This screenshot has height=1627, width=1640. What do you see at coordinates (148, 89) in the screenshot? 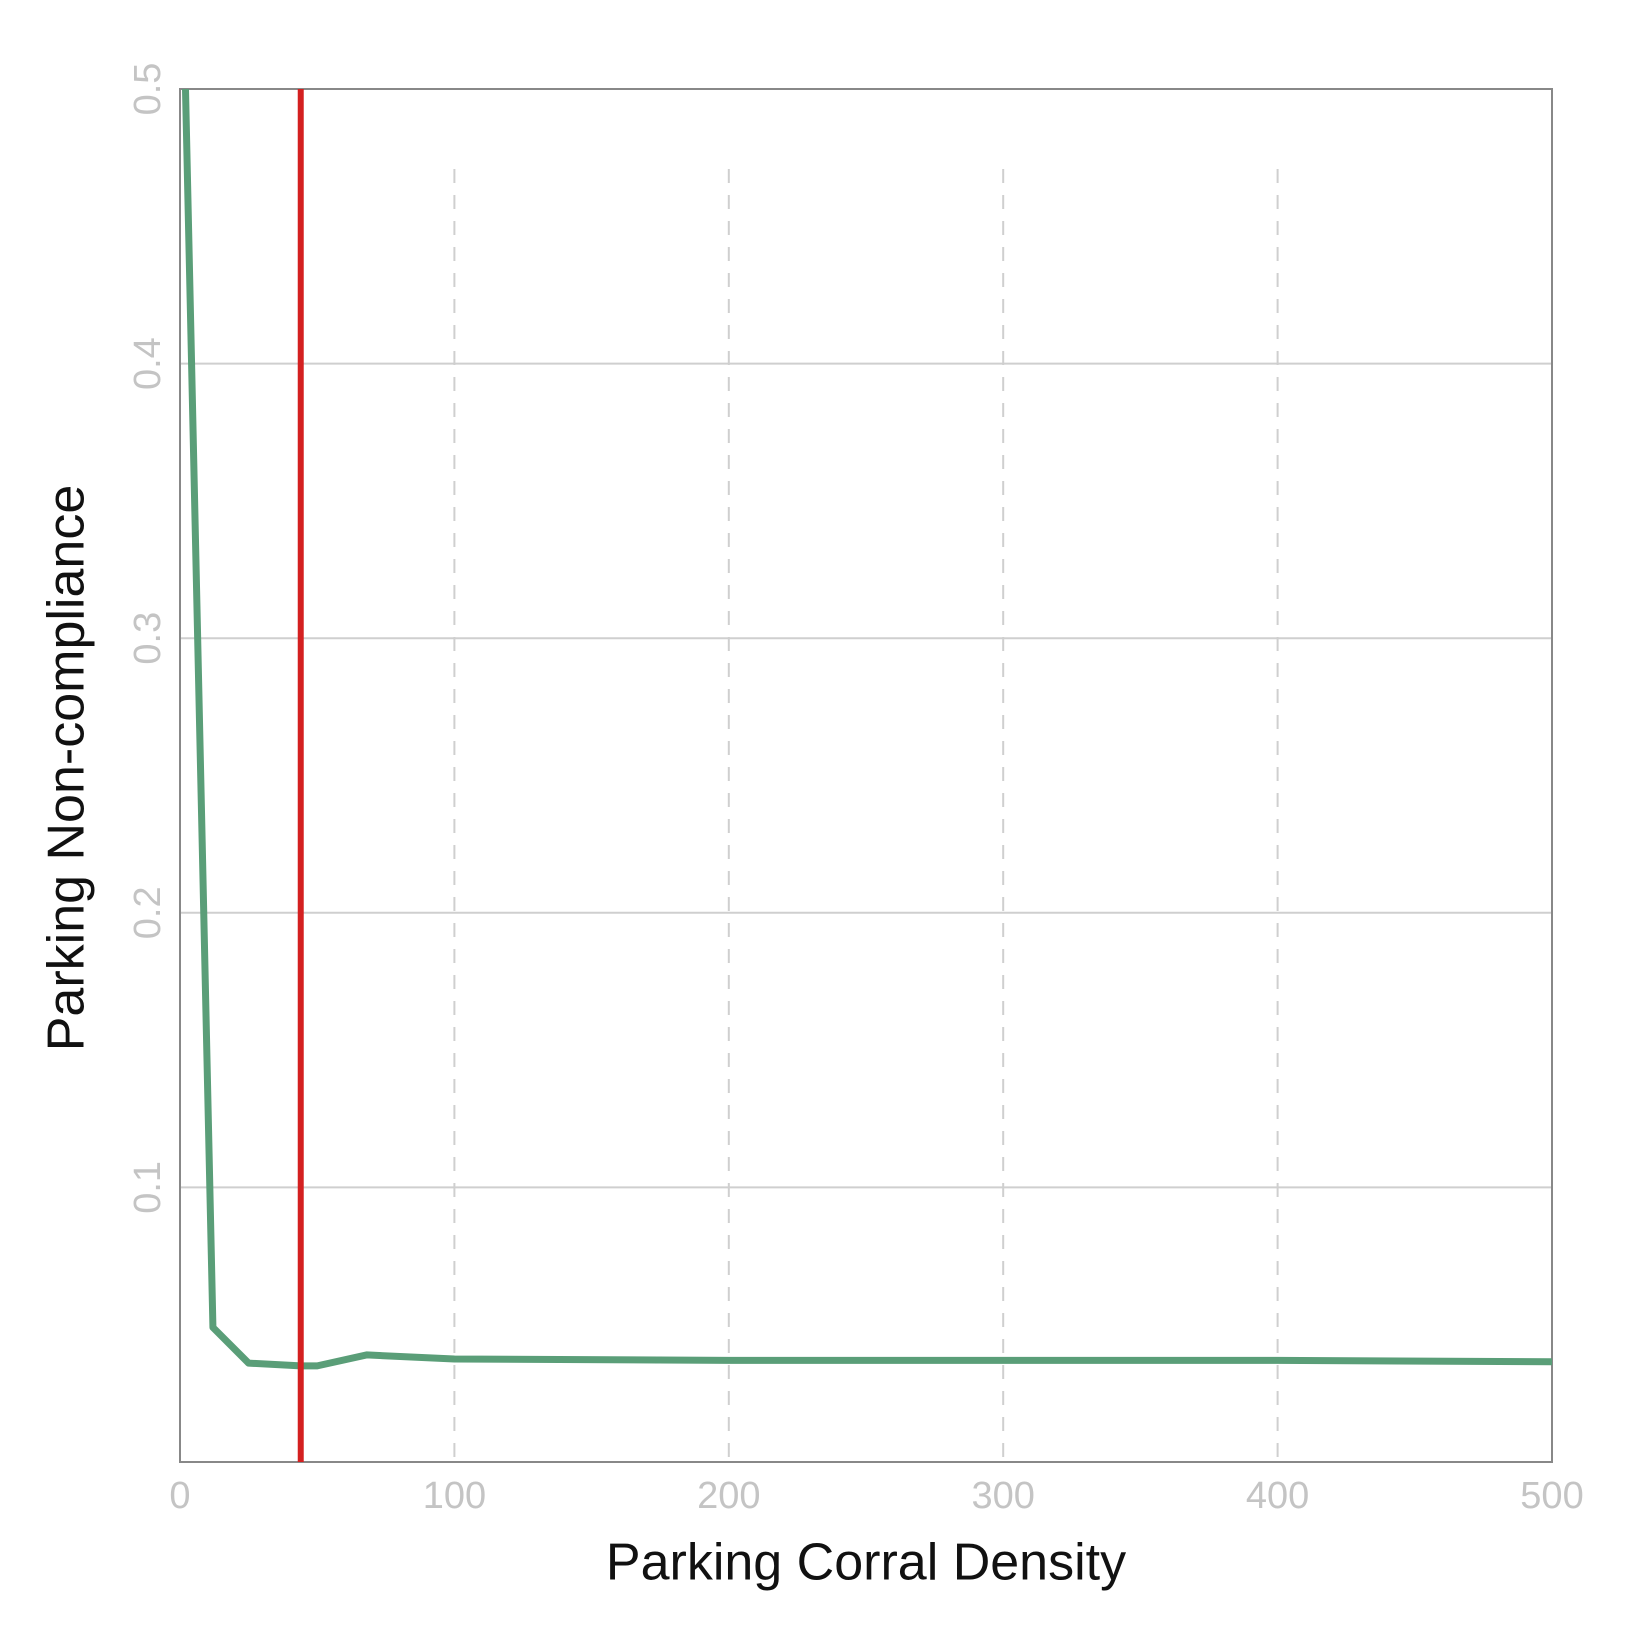
I see `y-tick-label: 0.5` at bounding box center [148, 89].